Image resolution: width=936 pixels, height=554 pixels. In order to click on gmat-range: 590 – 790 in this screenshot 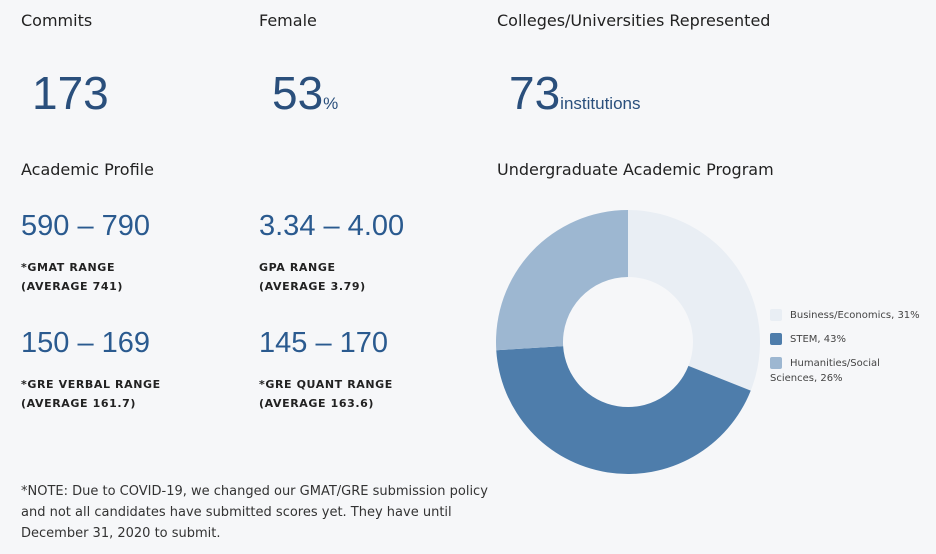, I will do `click(86, 226)`.